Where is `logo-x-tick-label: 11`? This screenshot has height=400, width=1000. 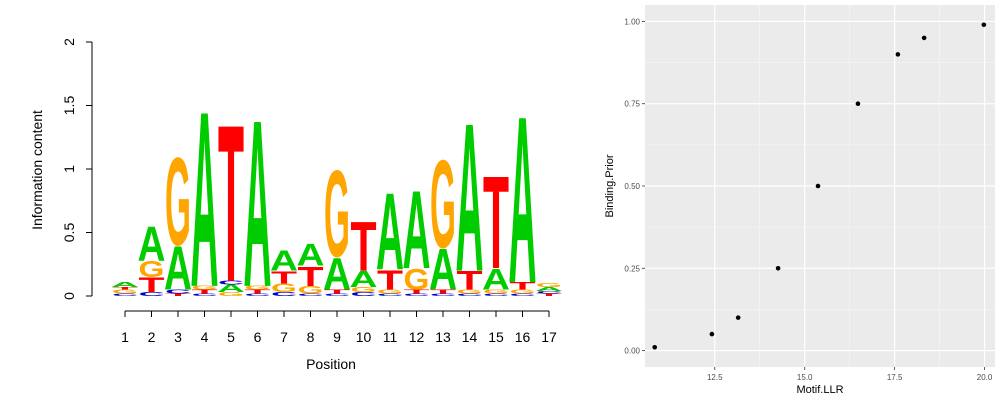
logo-x-tick-label: 11 is located at coordinates (390, 337).